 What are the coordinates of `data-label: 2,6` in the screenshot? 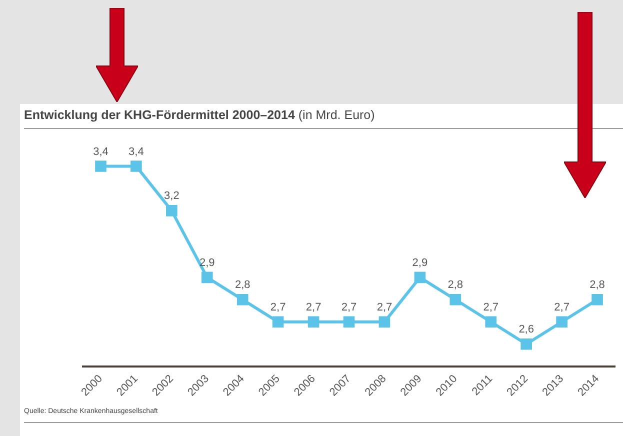 It's located at (526, 330).